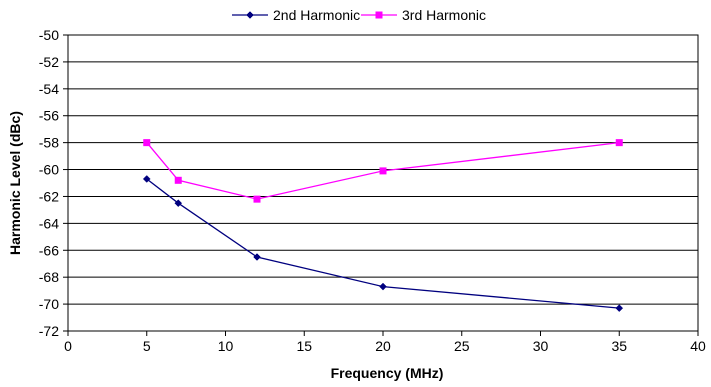 This screenshot has width=711, height=387. Describe the element at coordinates (49, 116) in the screenshot. I see `y-tick-label: -56` at that location.